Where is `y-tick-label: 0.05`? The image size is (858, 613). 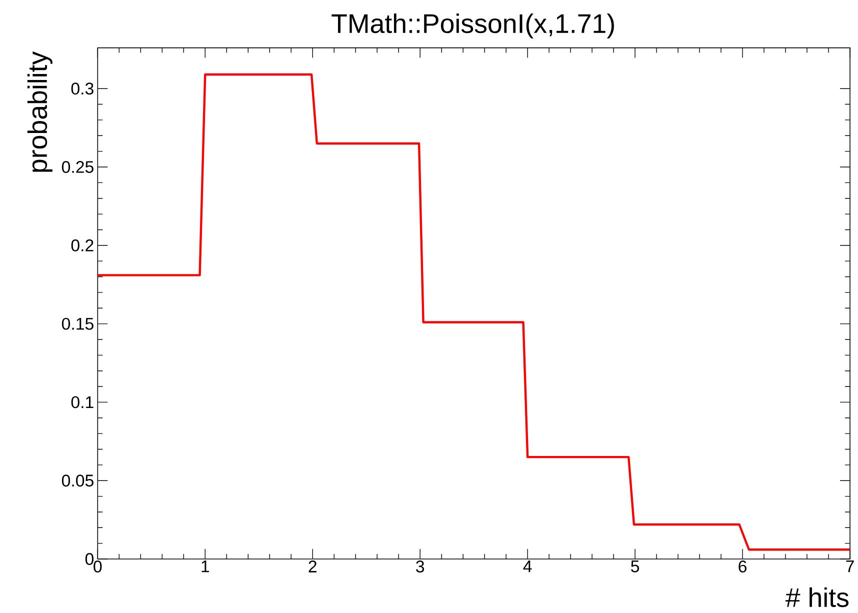 y-tick-label: 0.05 is located at coordinates (78, 480).